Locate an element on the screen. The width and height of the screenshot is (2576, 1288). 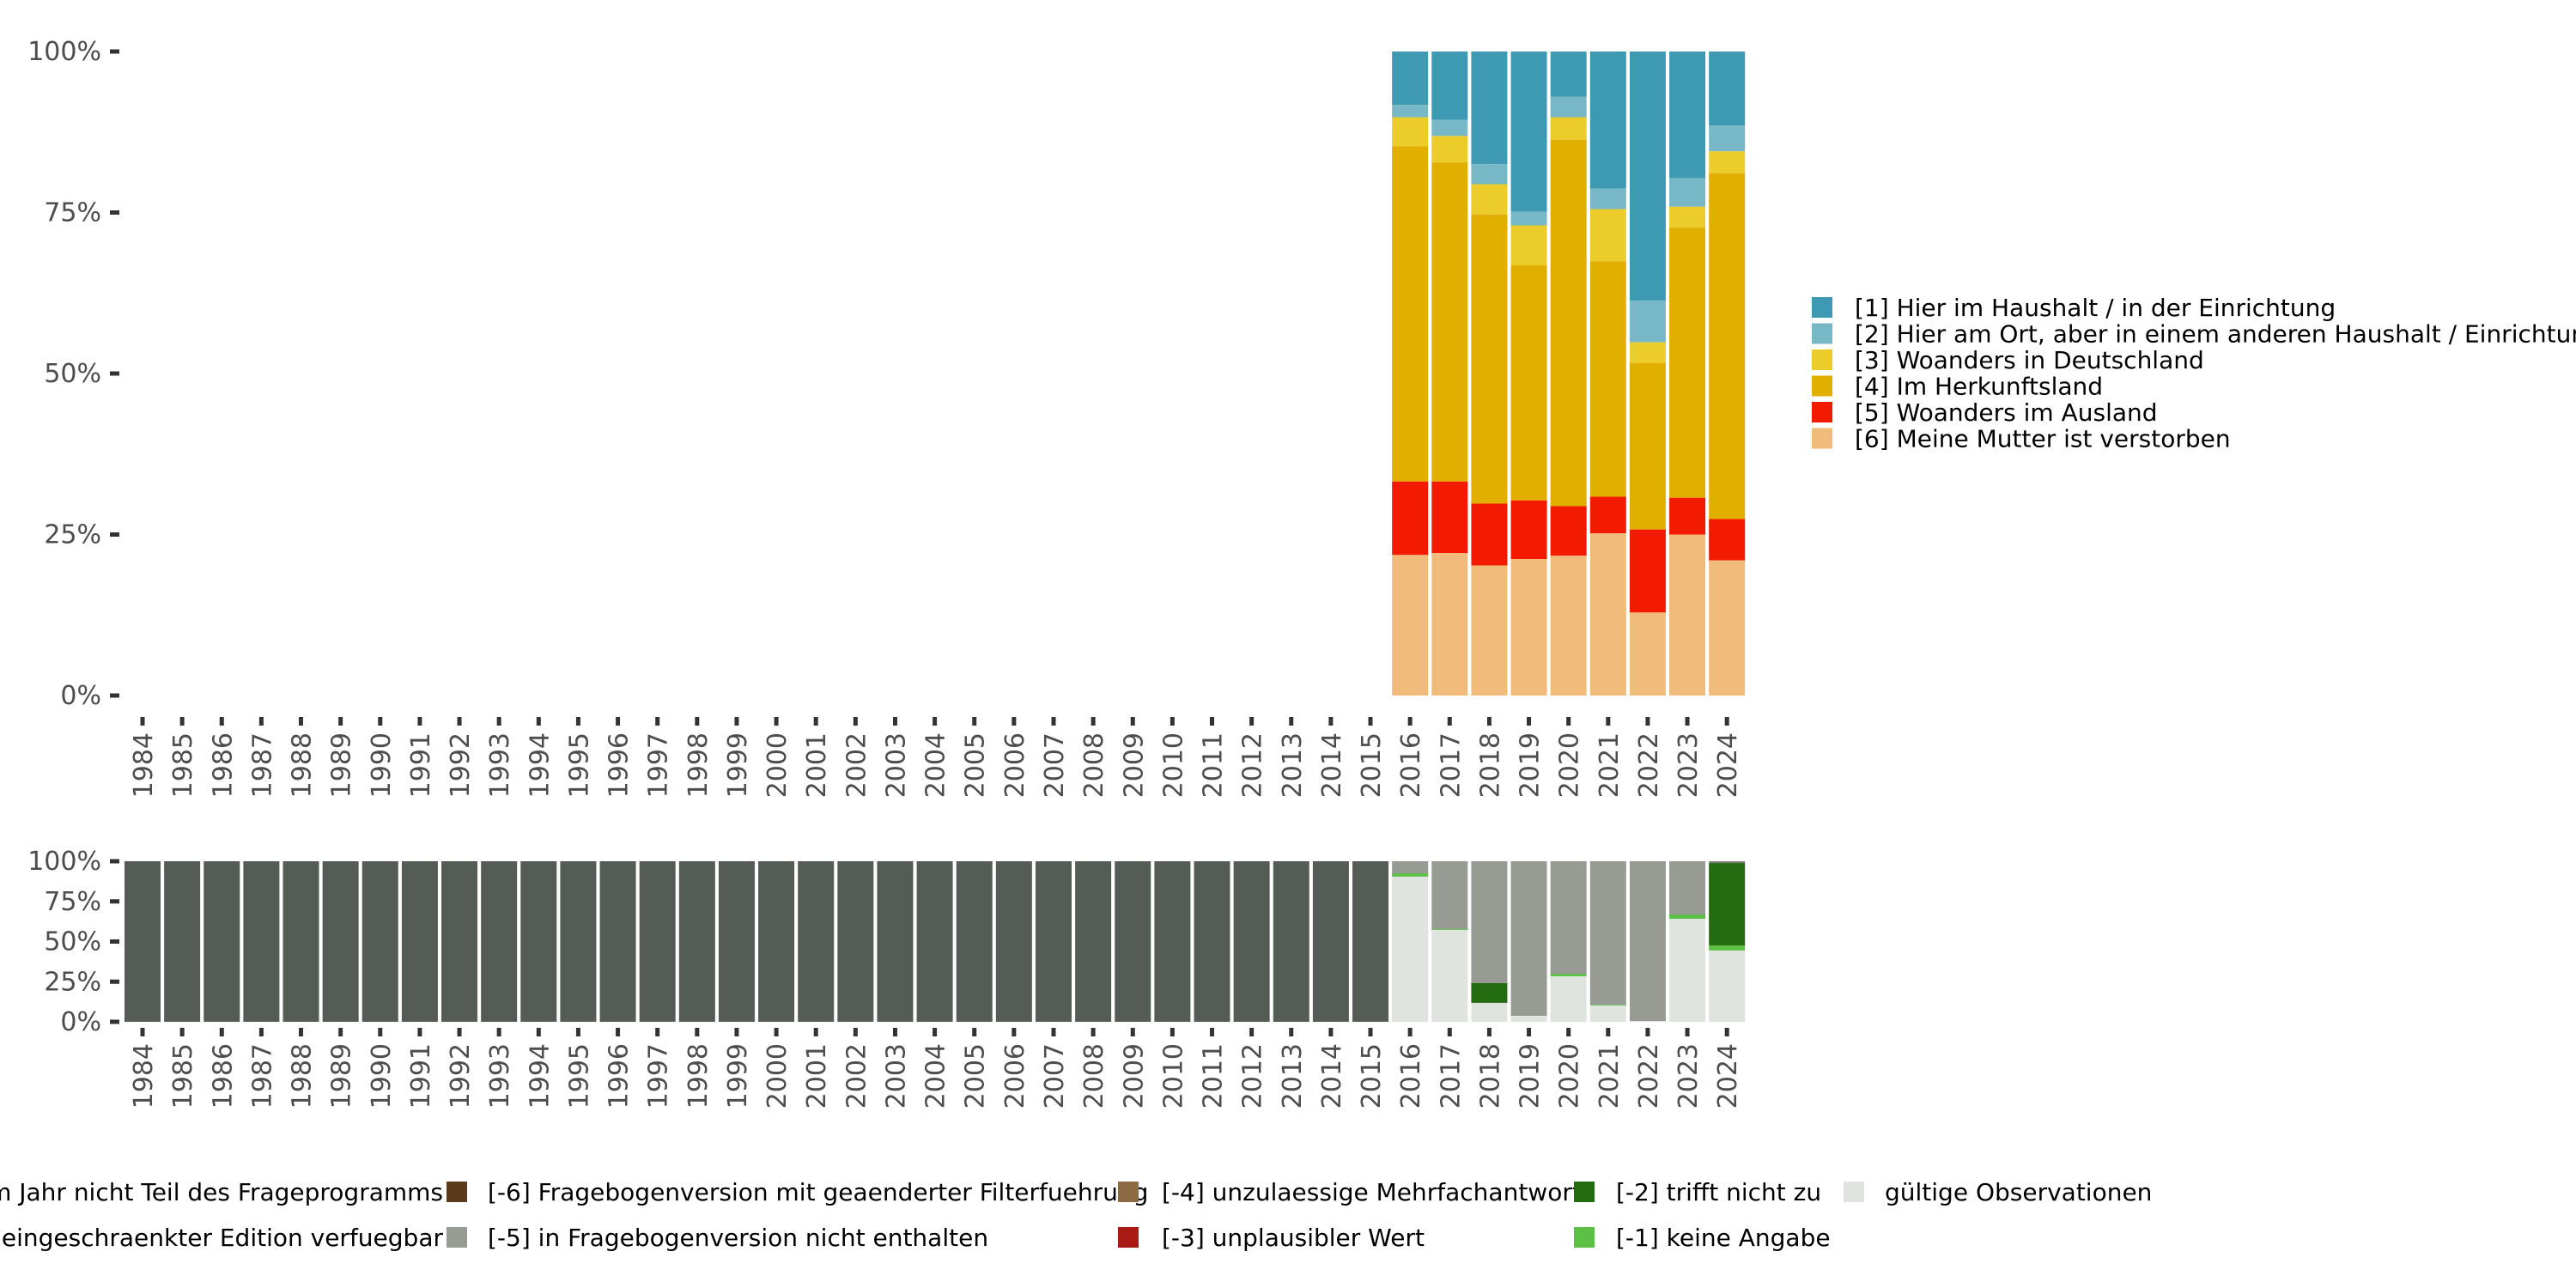
answers-x-tick-label: 1985 is located at coordinates (183, 765).